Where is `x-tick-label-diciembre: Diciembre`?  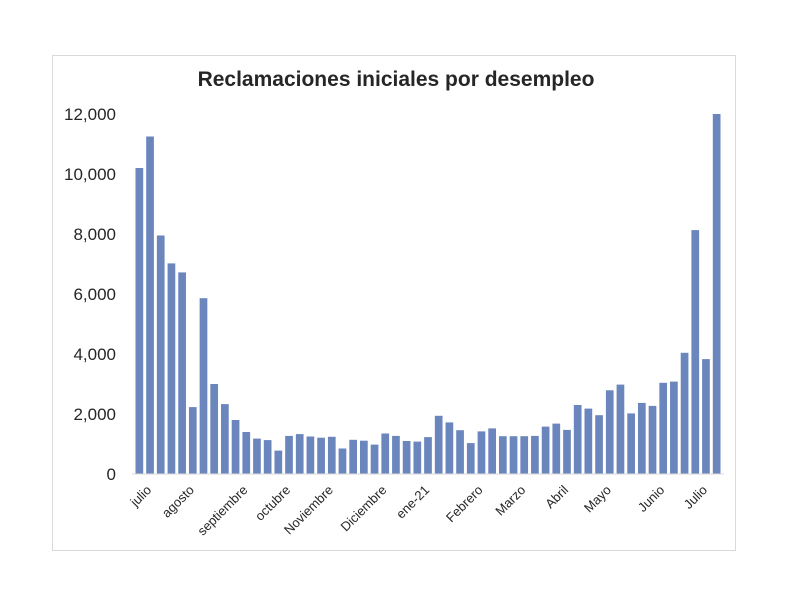 x-tick-label-diciembre: Diciembre is located at coordinates (363, 508).